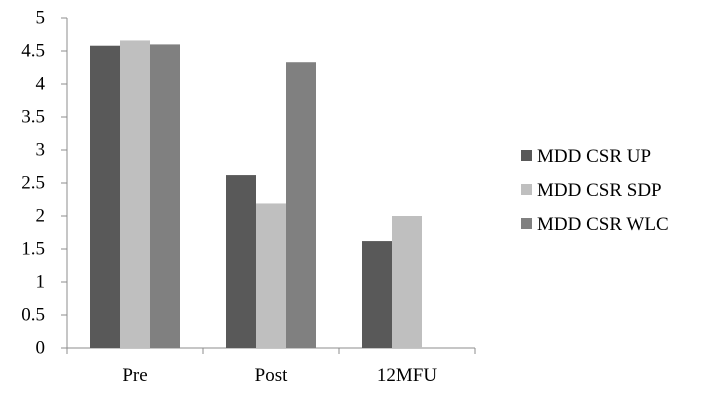 This screenshot has height=398, width=726. I want to click on y-tick-label: 5, so click(41, 18).